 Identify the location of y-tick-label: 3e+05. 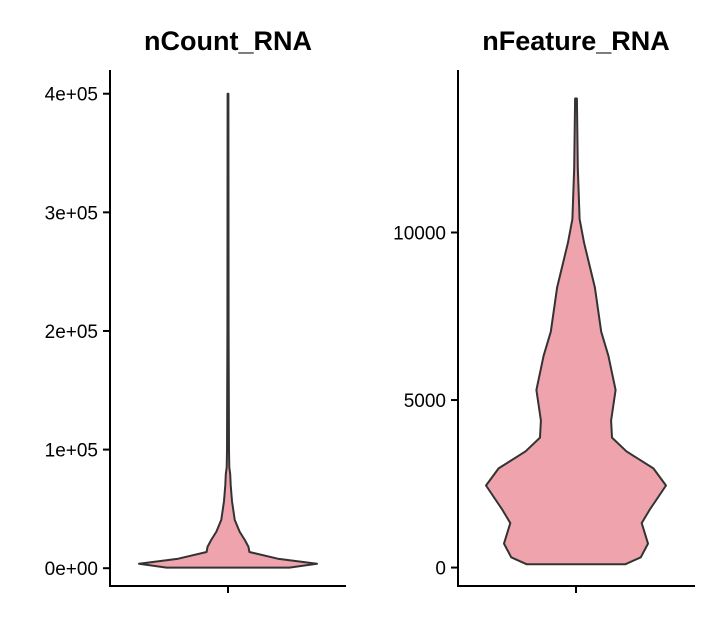
(71, 213).